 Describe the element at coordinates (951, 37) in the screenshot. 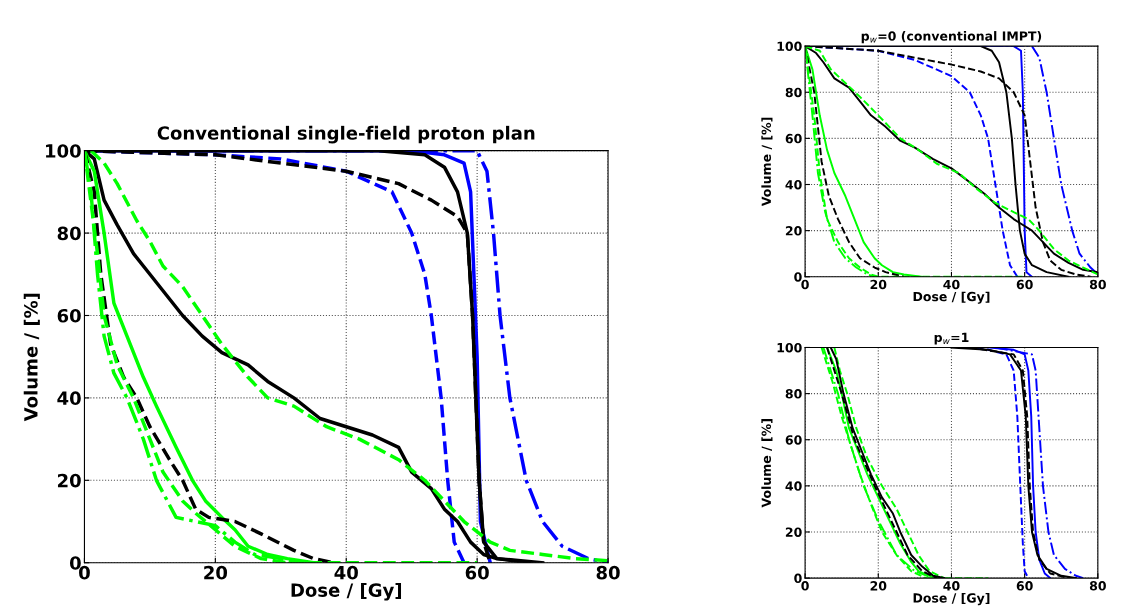

I see `chart-title: p$_{w}$=0 (conventional IMPT)` at that location.